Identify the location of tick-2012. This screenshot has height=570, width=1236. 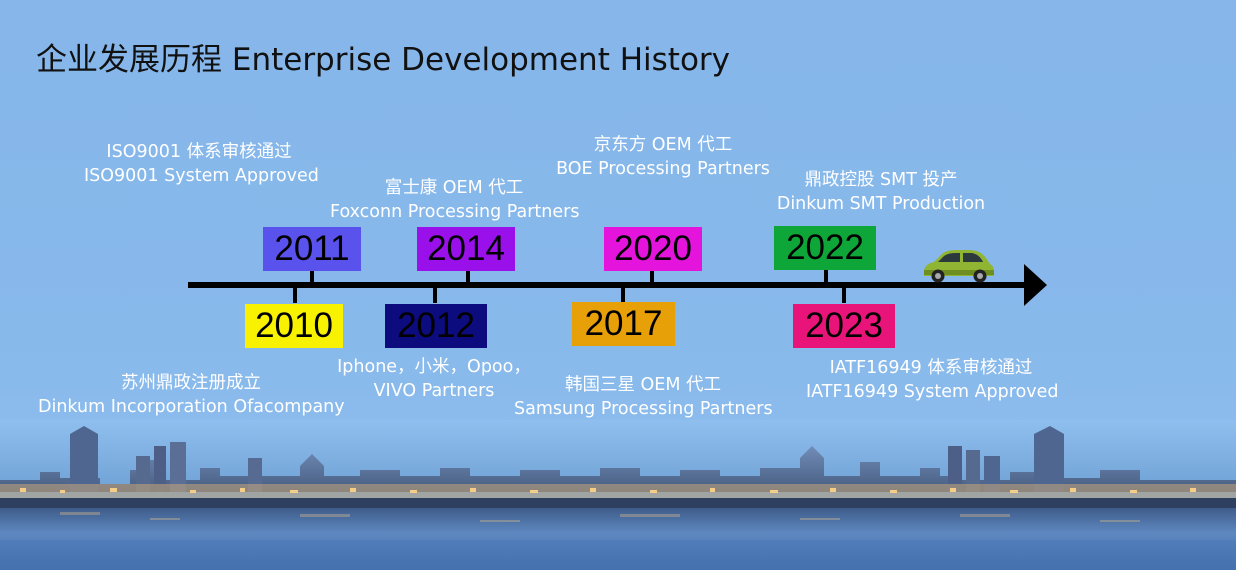
(435, 294).